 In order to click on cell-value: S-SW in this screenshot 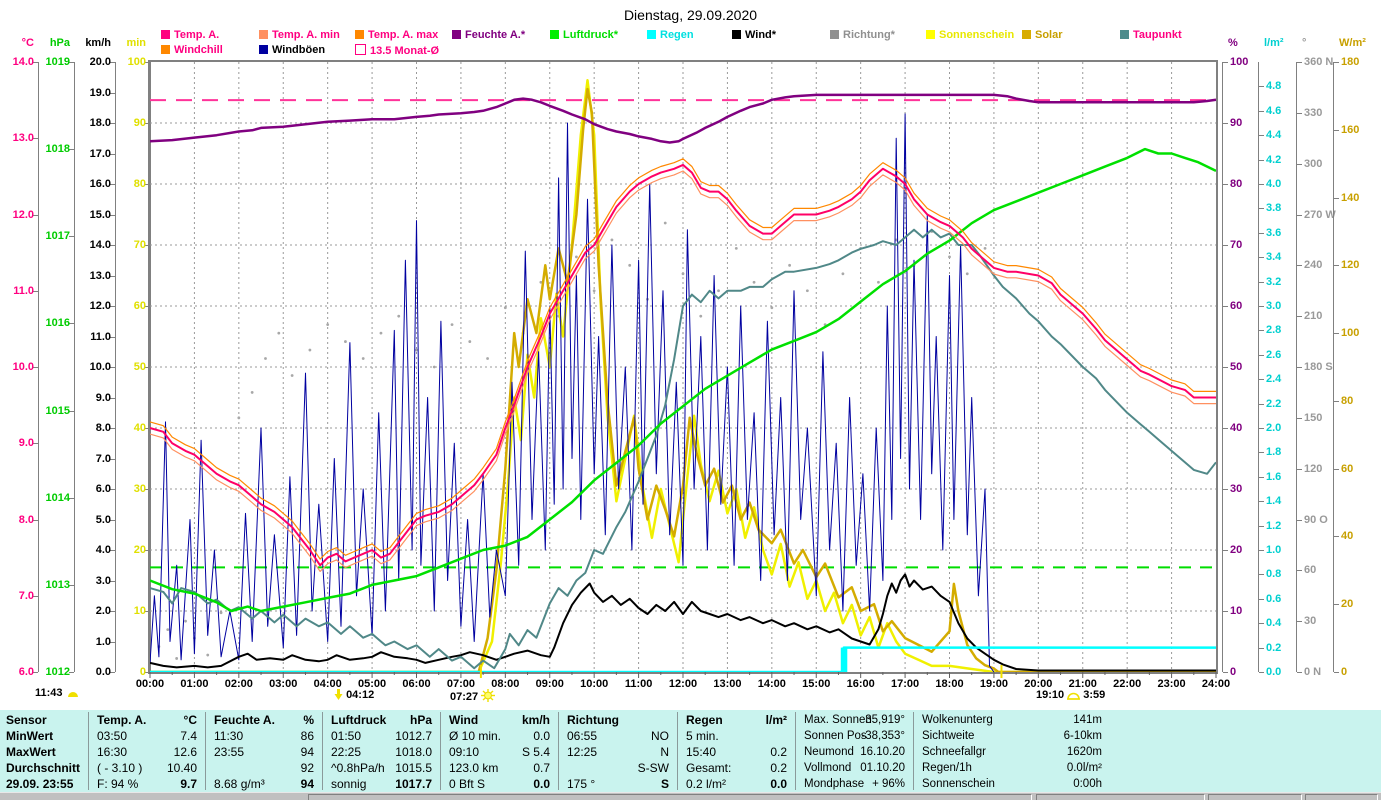, I will do `click(653, 768)`.